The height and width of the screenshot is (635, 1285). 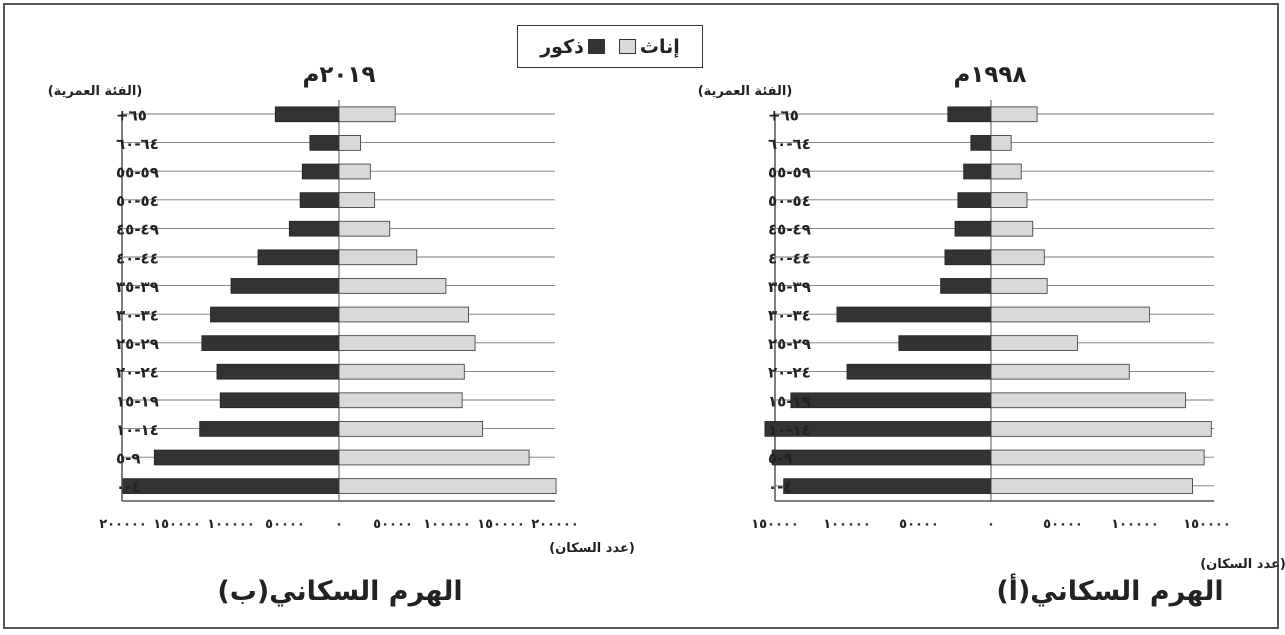 I want to click on category-label-b: ١٤-١٠, so click(x=137, y=430).